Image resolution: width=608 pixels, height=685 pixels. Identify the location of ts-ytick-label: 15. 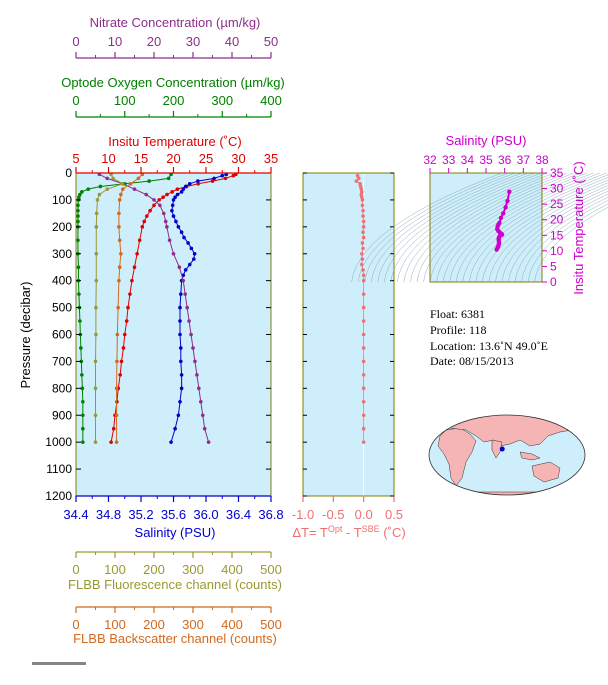
(557, 235).